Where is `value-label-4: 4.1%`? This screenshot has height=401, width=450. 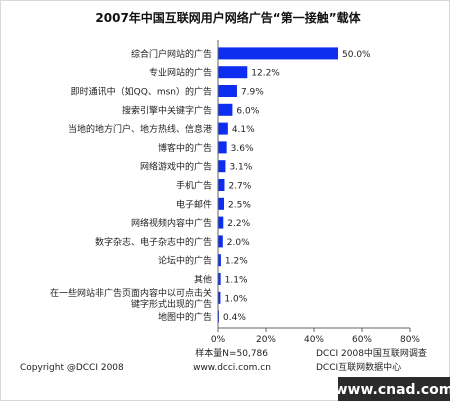
value-label-4: 4.1% is located at coordinates (243, 130).